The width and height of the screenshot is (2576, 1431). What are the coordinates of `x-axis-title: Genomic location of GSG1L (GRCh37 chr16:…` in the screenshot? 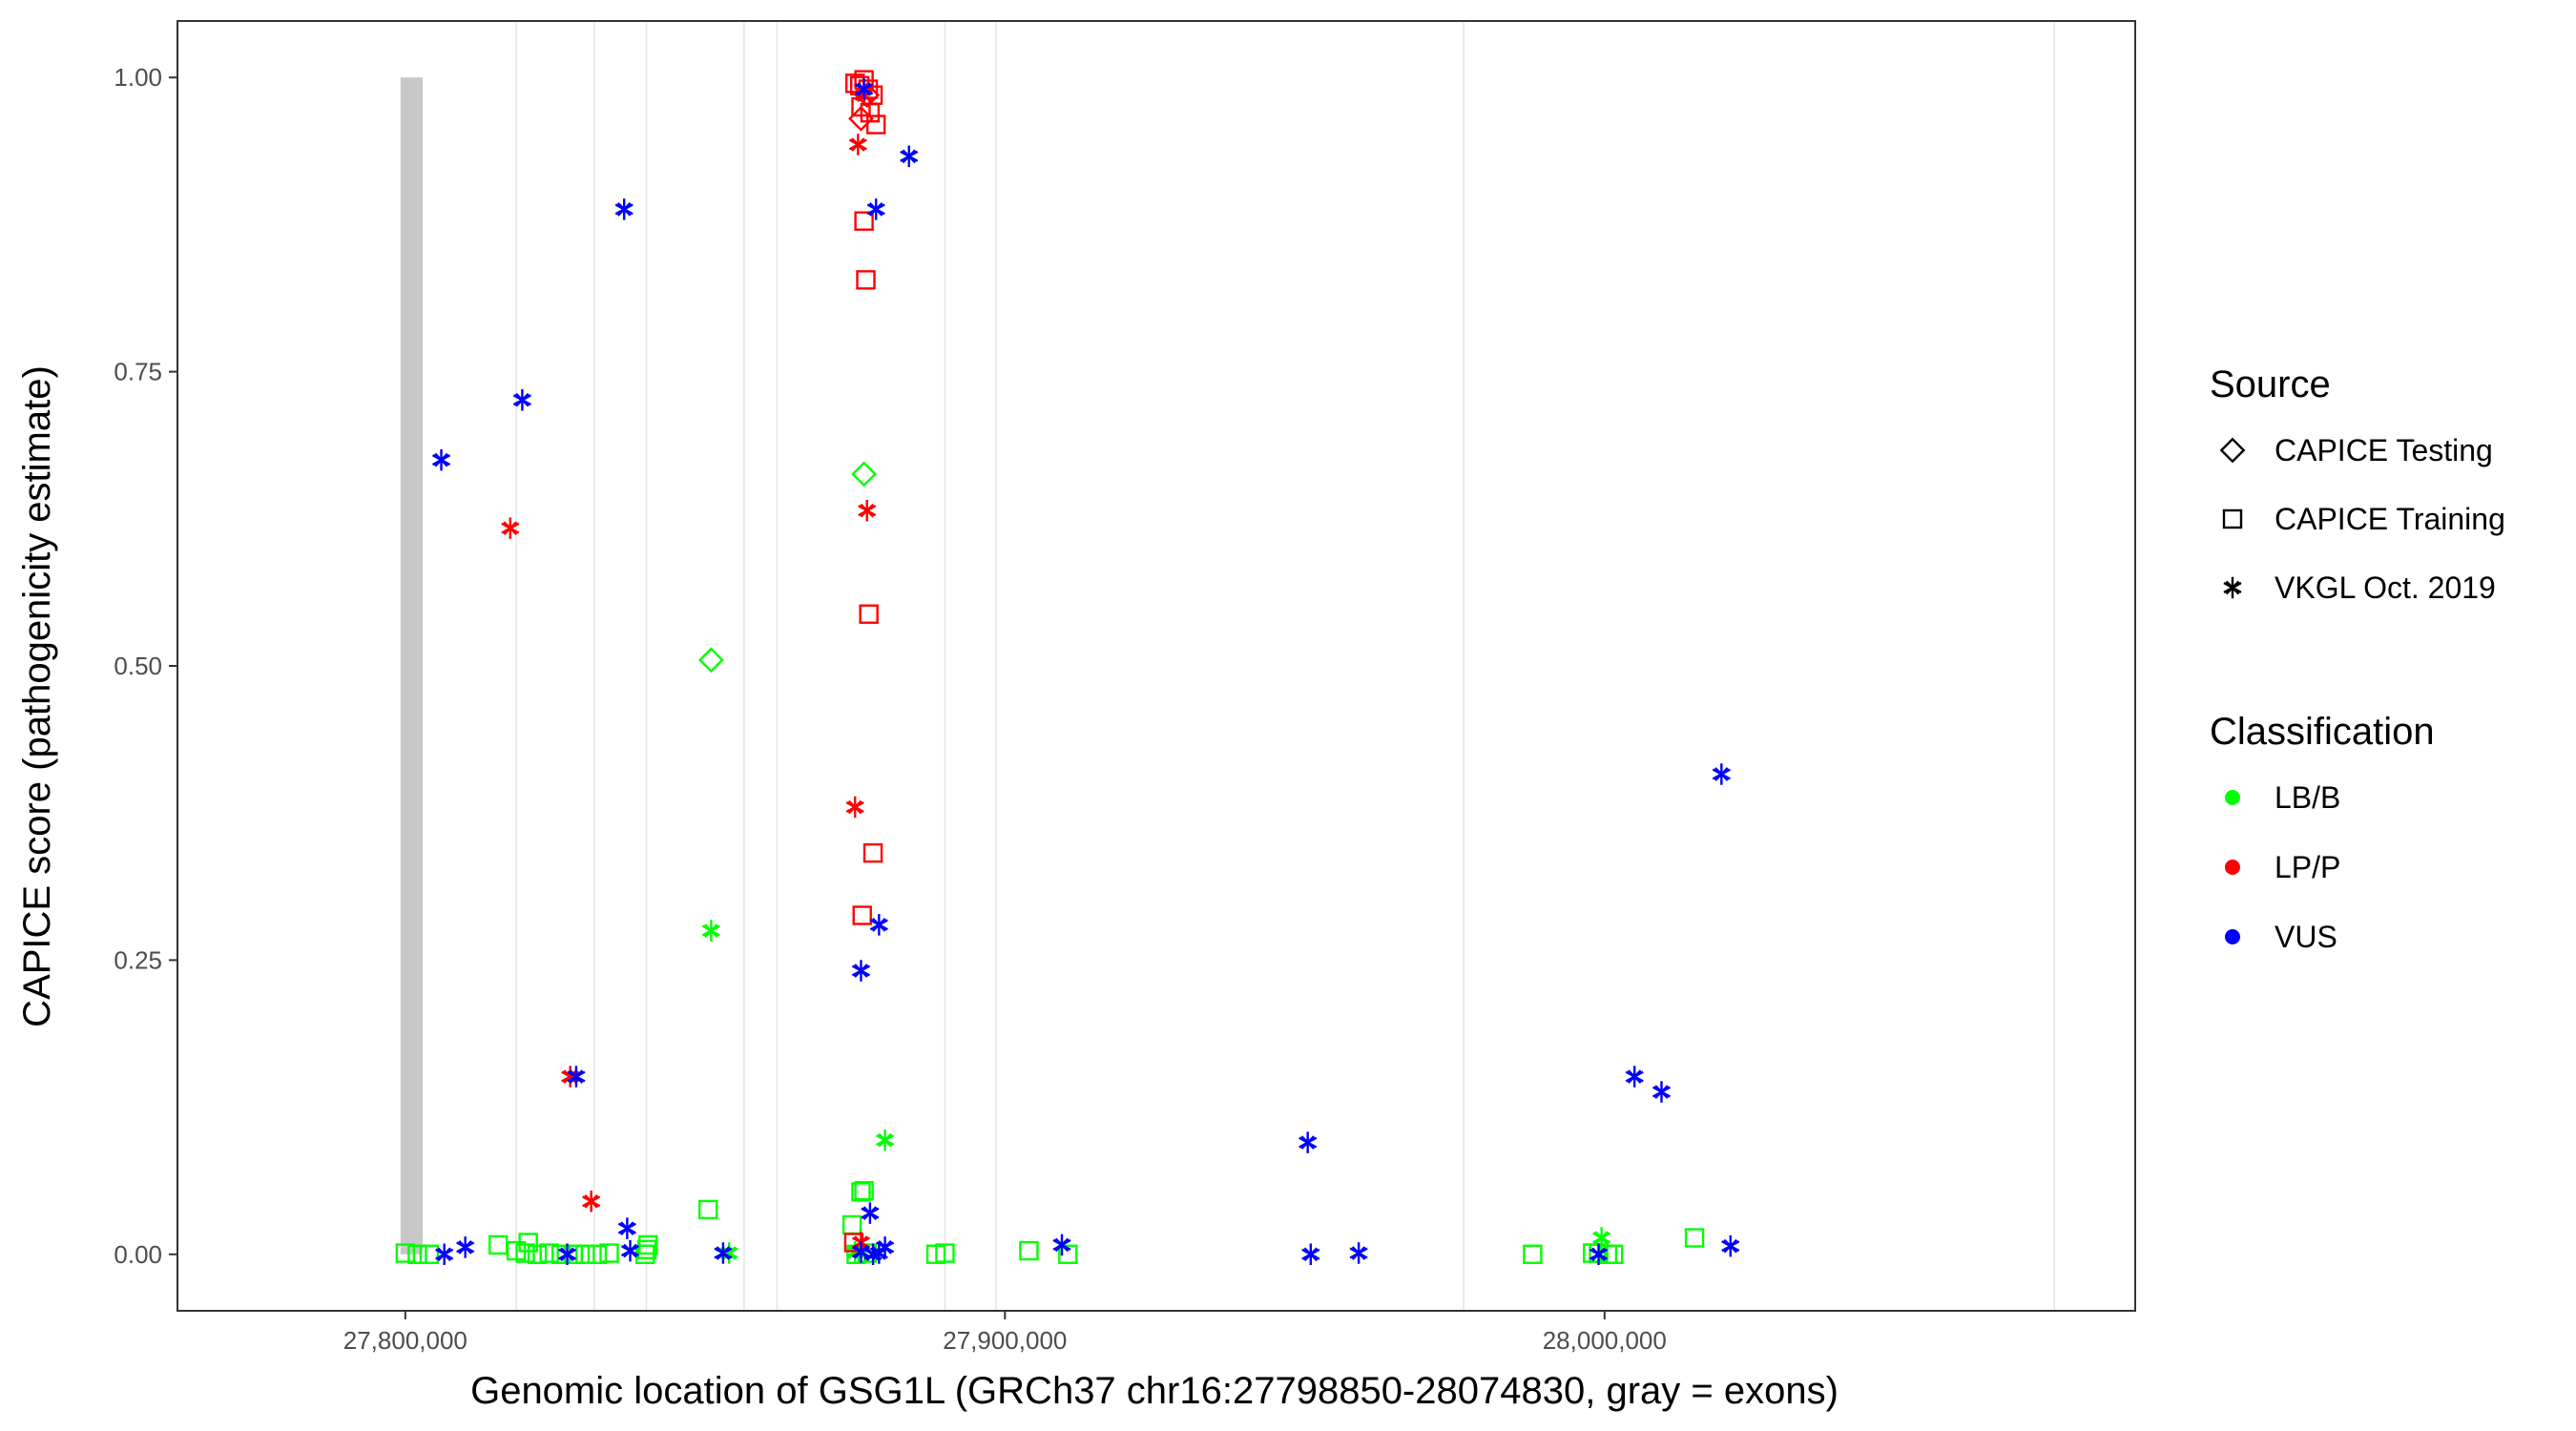 It's located at (1154, 1391).